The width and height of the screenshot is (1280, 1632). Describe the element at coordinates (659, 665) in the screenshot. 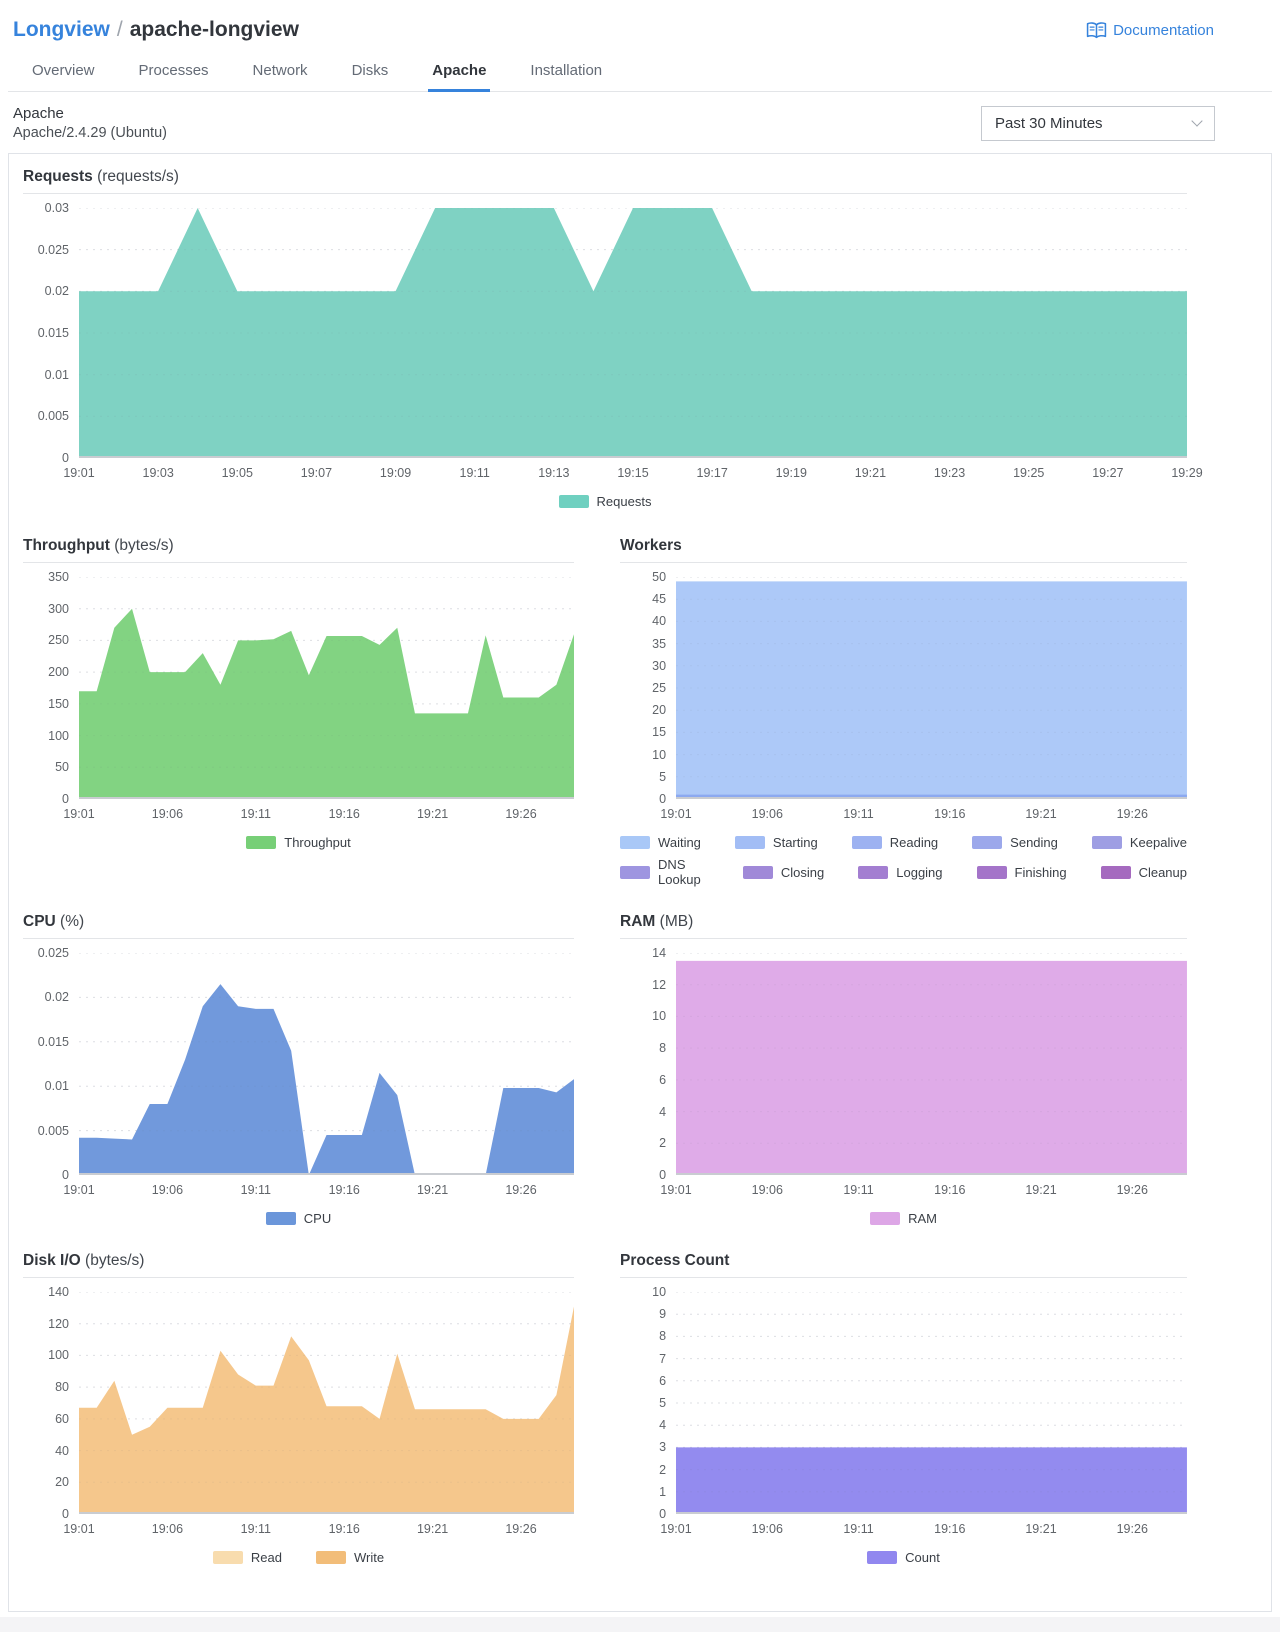

I see `y-tick-label: 30` at that location.